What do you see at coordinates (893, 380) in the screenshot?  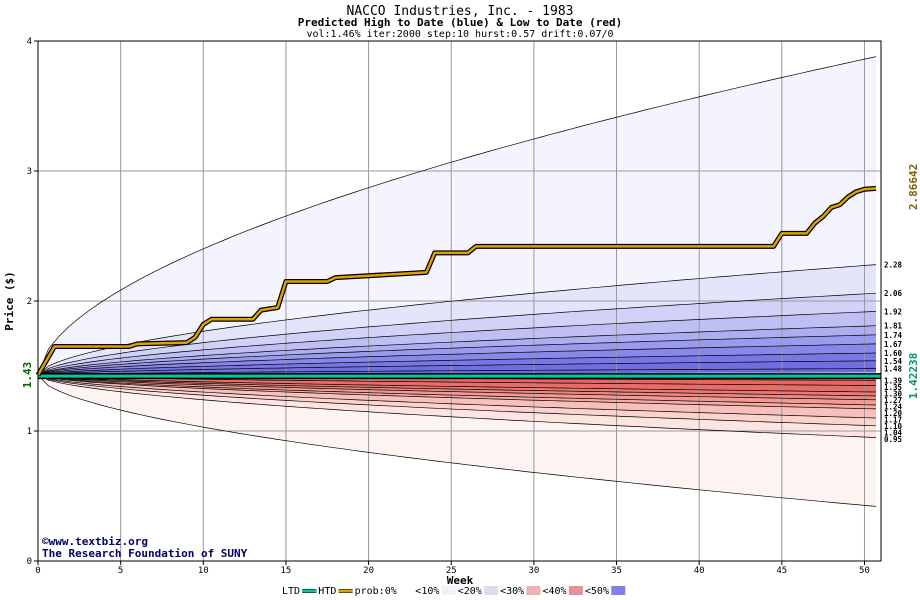 I see `lower-level-label-0: 1.39` at bounding box center [893, 380].